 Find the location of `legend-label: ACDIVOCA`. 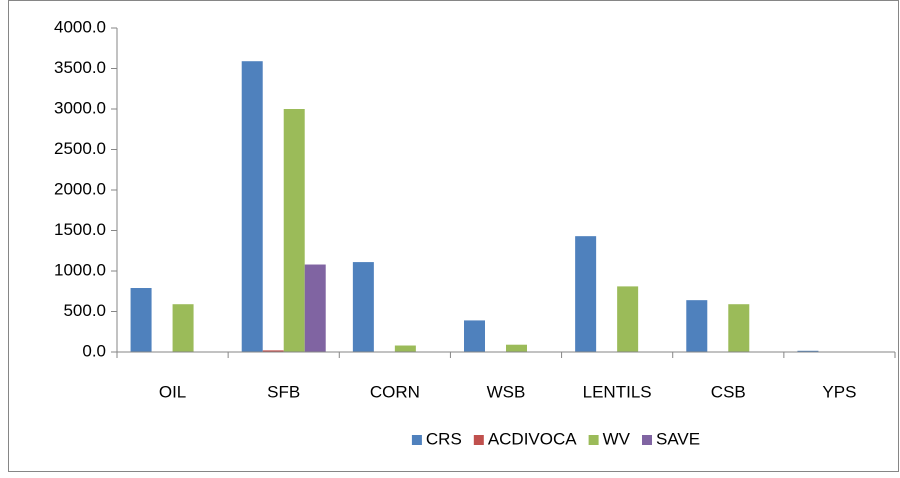

legend-label: ACDIVOCA is located at coordinates (532, 438).